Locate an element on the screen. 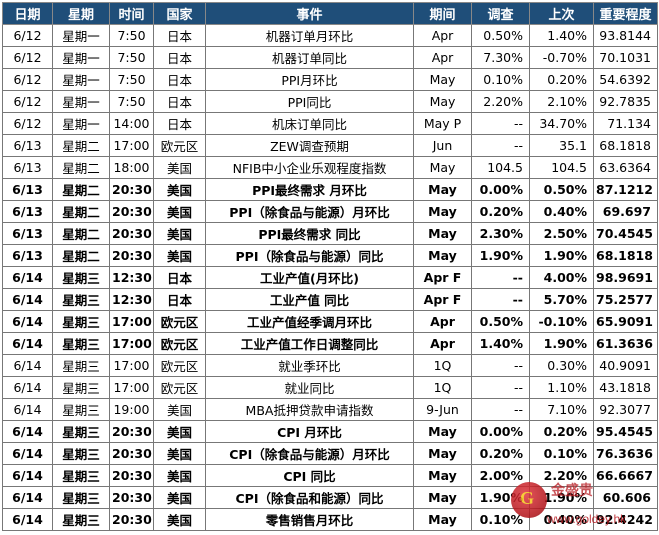  cell-prior: 35.1 is located at coordinates (561, 145).